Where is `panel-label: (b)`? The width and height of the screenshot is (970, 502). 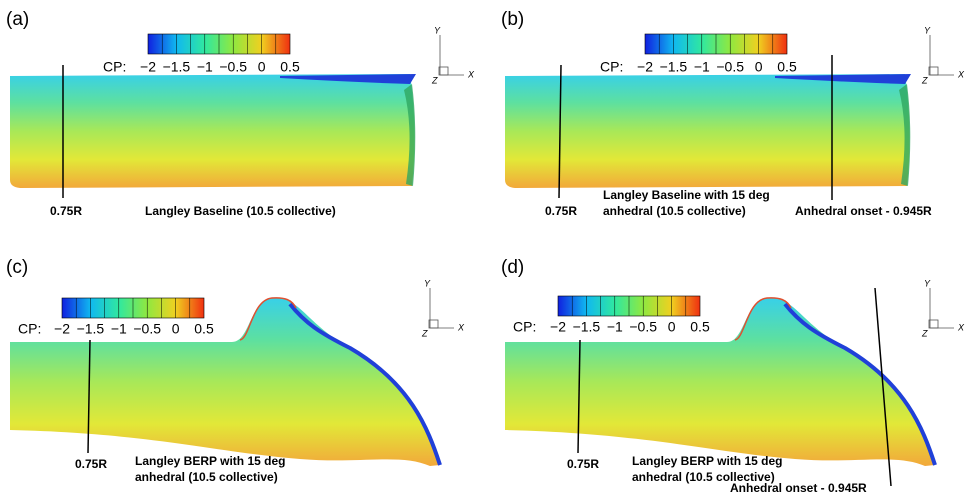
panel-label: (b) is located at coordinates (512, 19).